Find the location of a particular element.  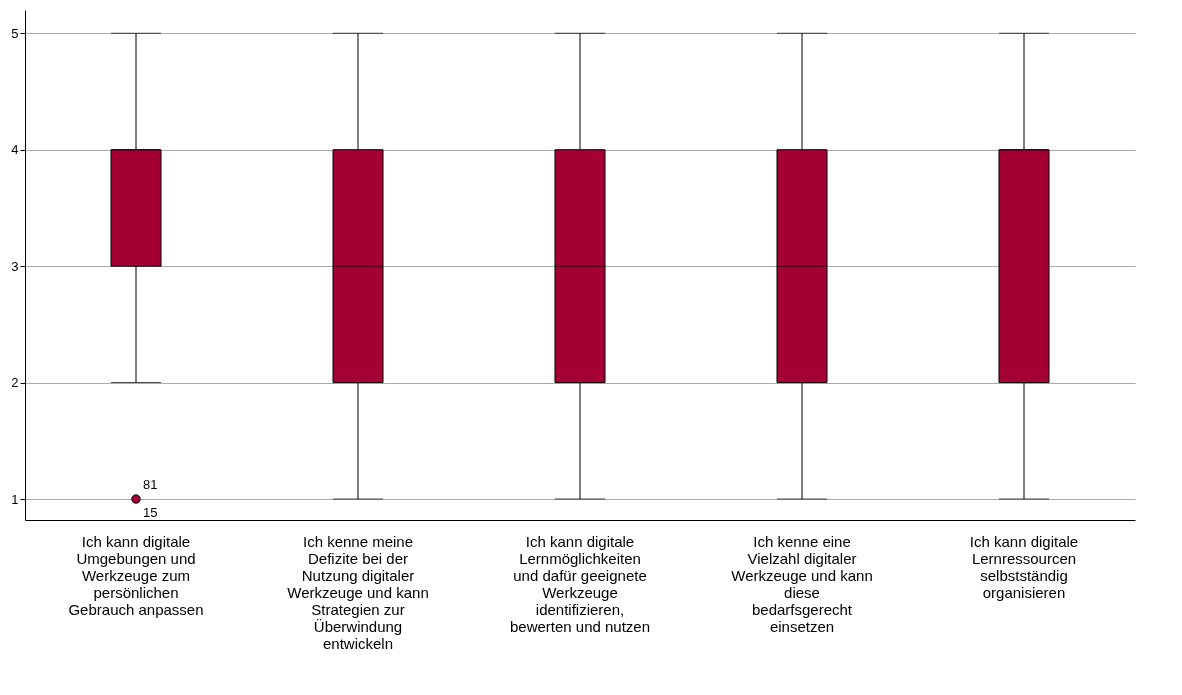

y-tick-label: 3 is located at coordinates (15, 266).